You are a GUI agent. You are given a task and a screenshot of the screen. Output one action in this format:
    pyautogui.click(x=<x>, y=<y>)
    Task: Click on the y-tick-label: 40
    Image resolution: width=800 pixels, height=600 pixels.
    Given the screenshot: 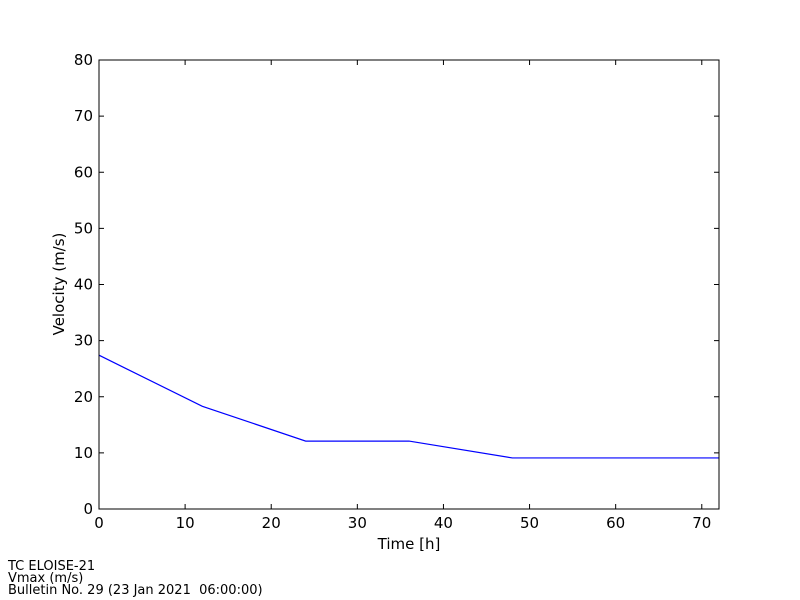 What is the action you would take?
    pyautogui.click(x=83, y=285)
    